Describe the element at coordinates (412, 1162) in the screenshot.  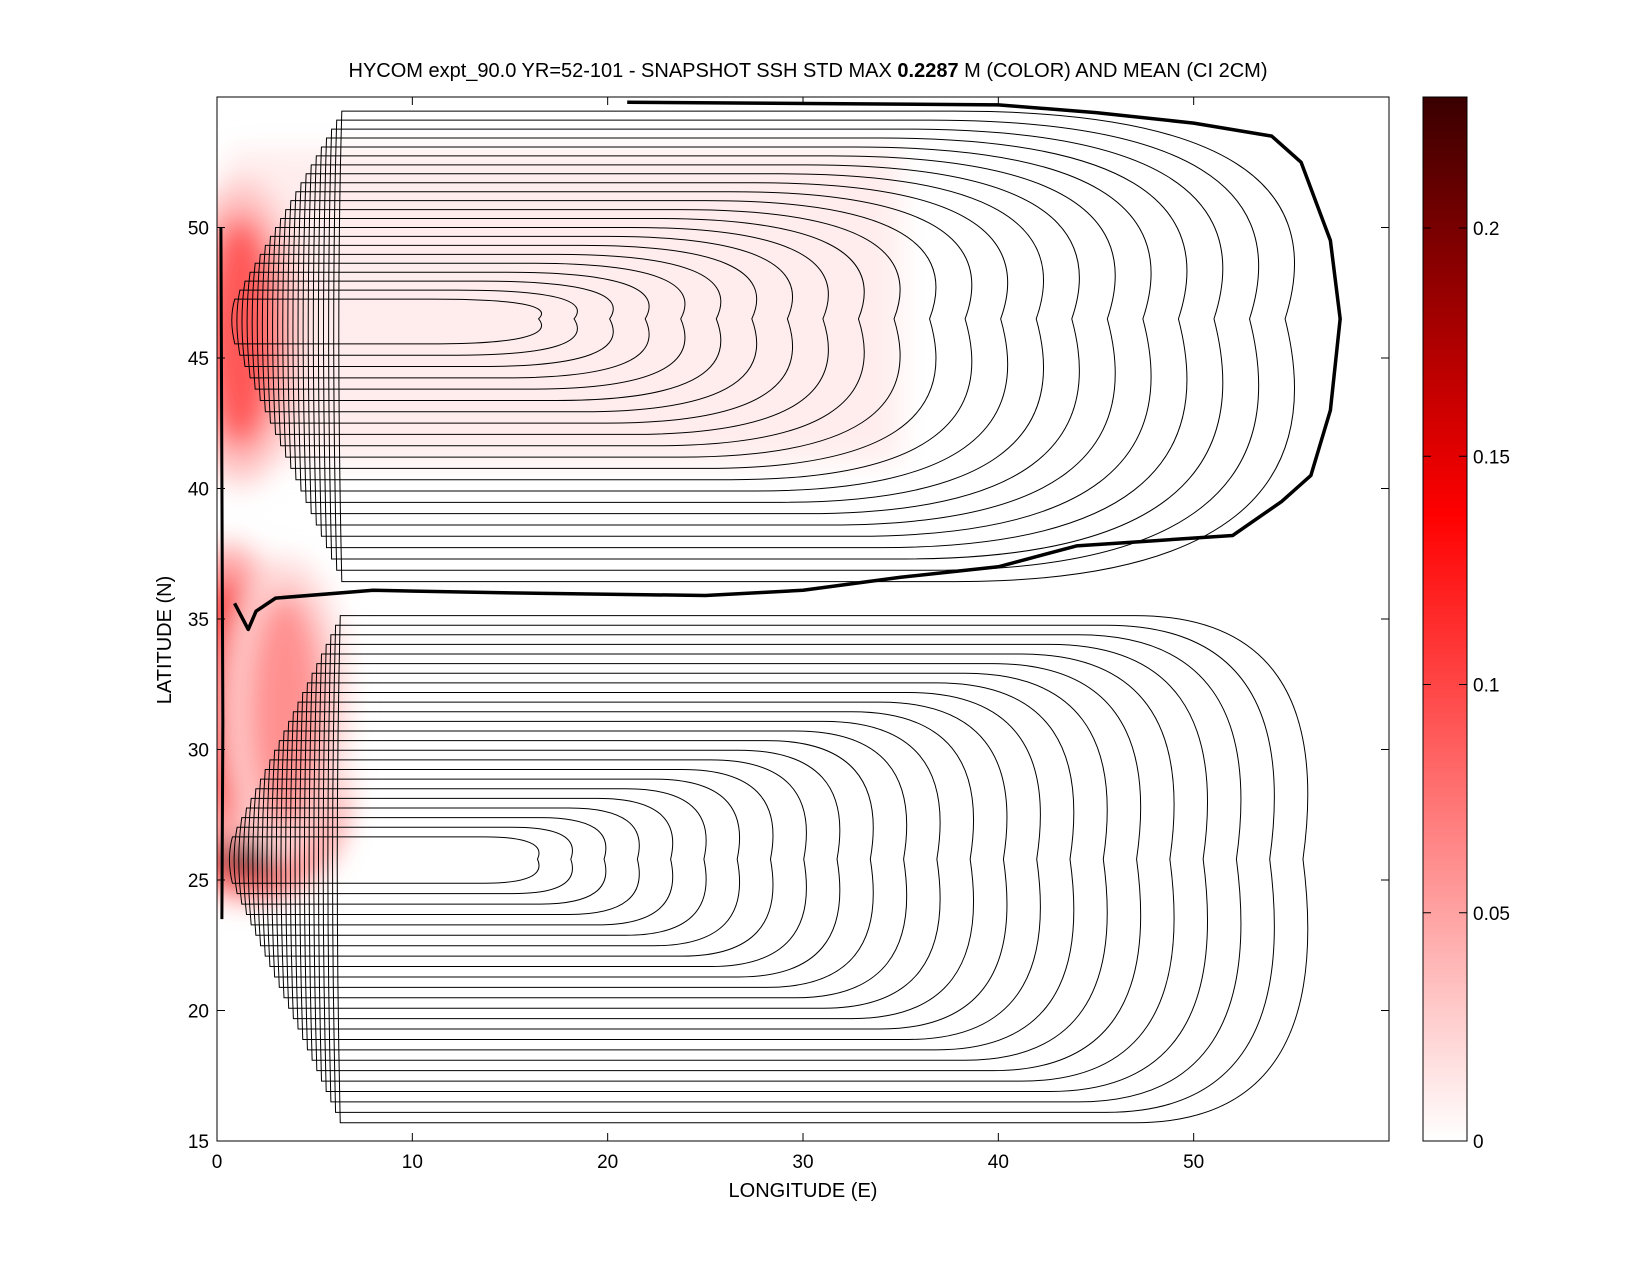
I see `x-tick-label: 10` at that location.